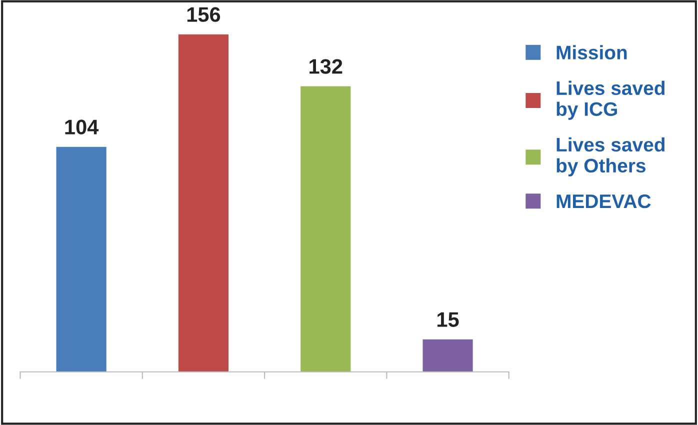  I want to click on legend-label: Lives saved by ICG, so click(610, 100).